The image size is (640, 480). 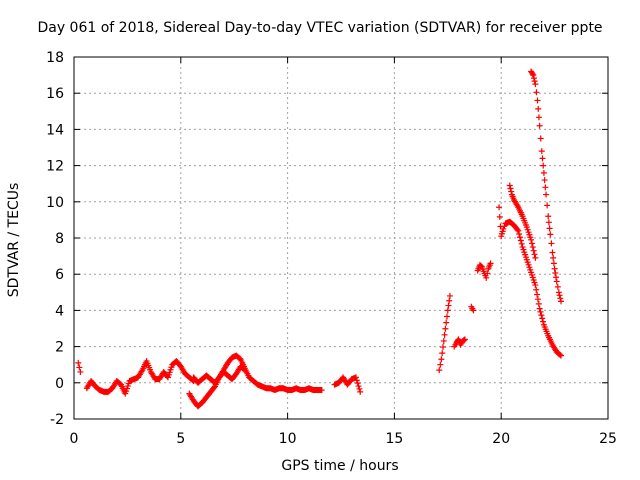 What do you see at coordinates (59, 311) in the screenshot?
I see `y-tick-label: 4` at bounding box center [59, 311].